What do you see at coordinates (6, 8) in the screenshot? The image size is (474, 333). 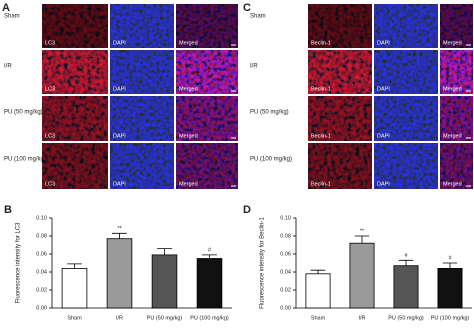 I see `panel-letter: A` at bounding box center [6, 8].